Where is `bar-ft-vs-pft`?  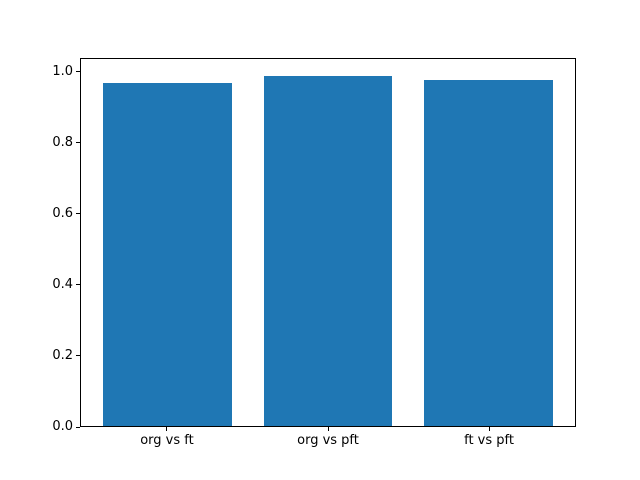 bar-ft-vs-pft is located at coordinates (488, 253).